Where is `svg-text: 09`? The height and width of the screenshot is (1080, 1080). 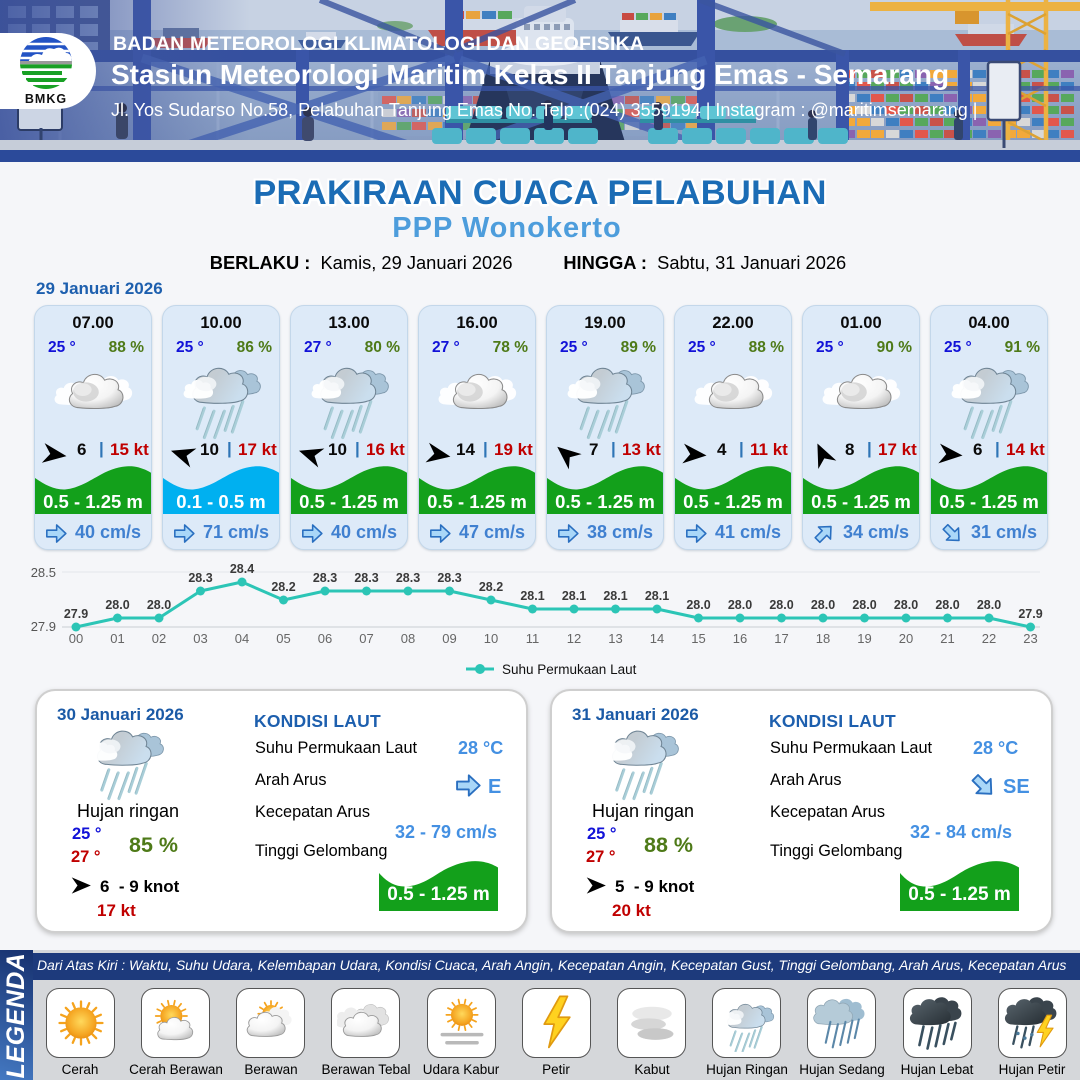
svg-text: 09 is located at coordinates (449, 638).